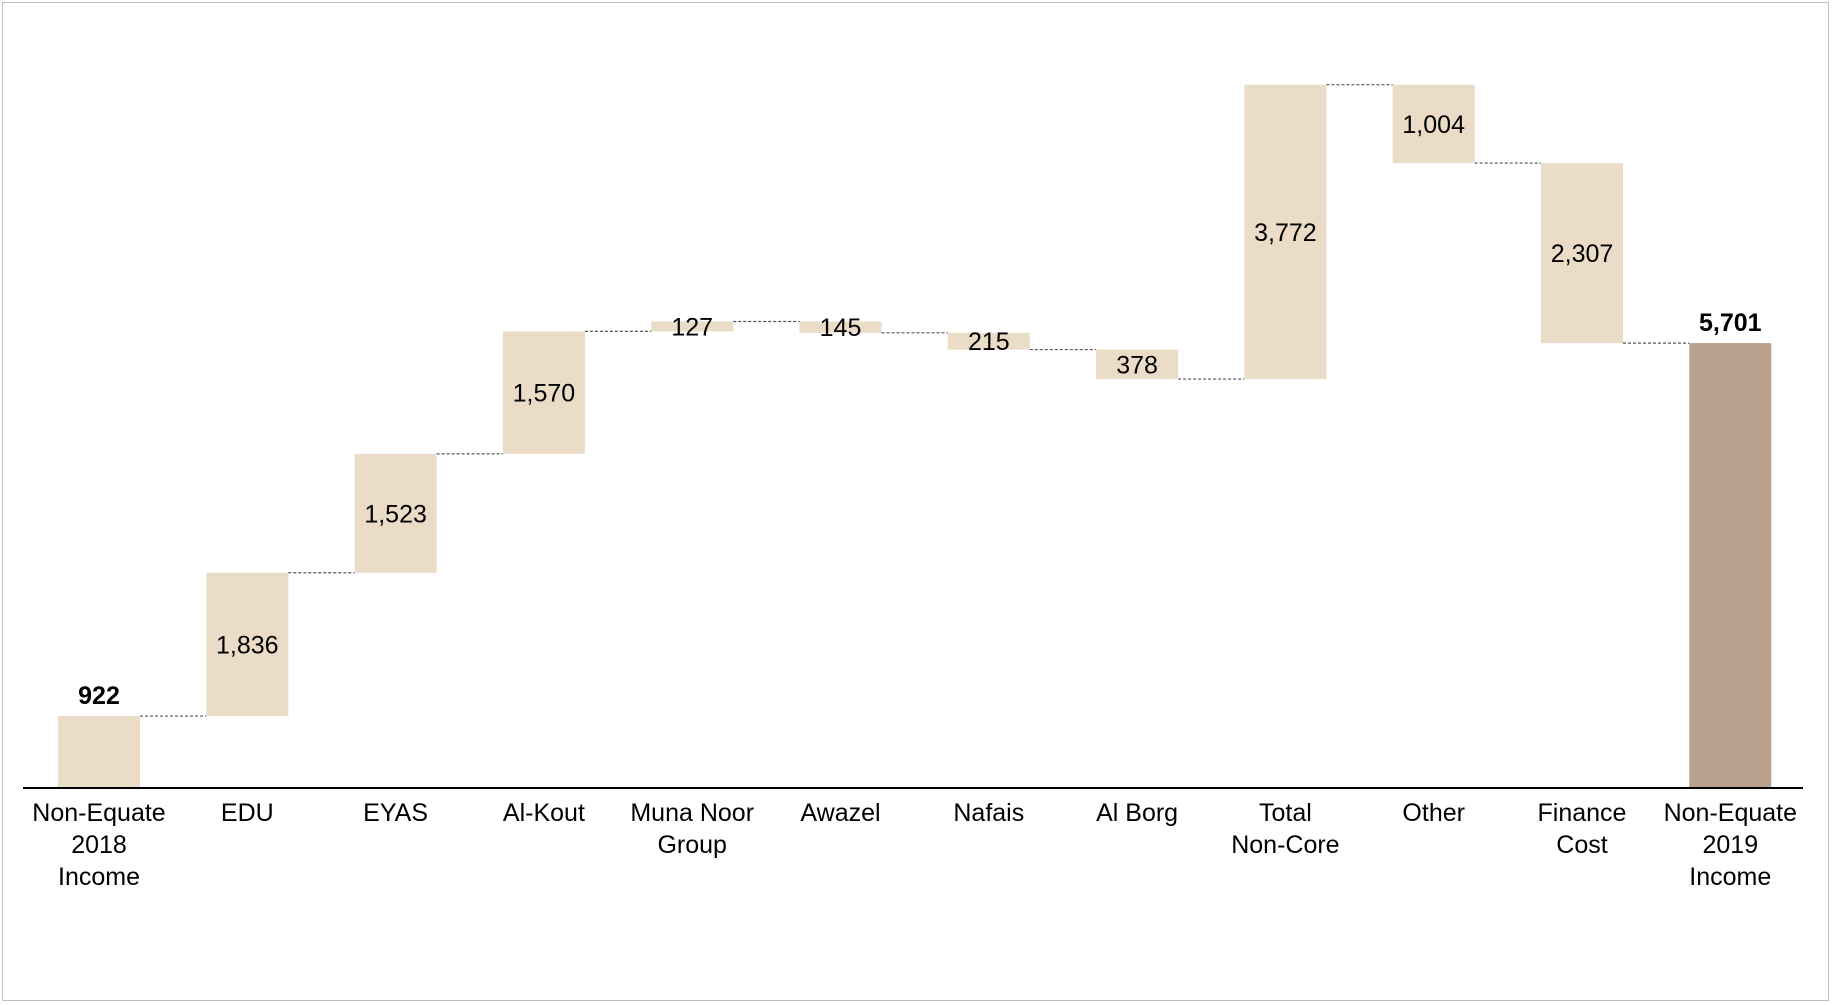  Describe the element at coordinates (692, 829) in the screenshot. I see `category-label: Muna Noor Group` at that location.